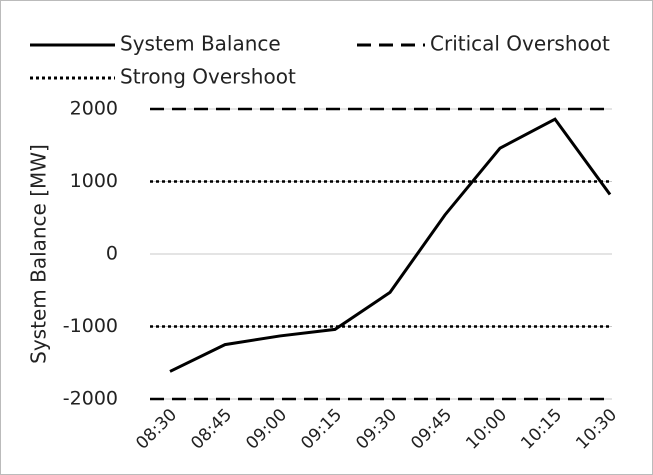  Describe the element at coordinates (94, 109) in the screenshot. I see `y-tick-label: 2000` at that location.